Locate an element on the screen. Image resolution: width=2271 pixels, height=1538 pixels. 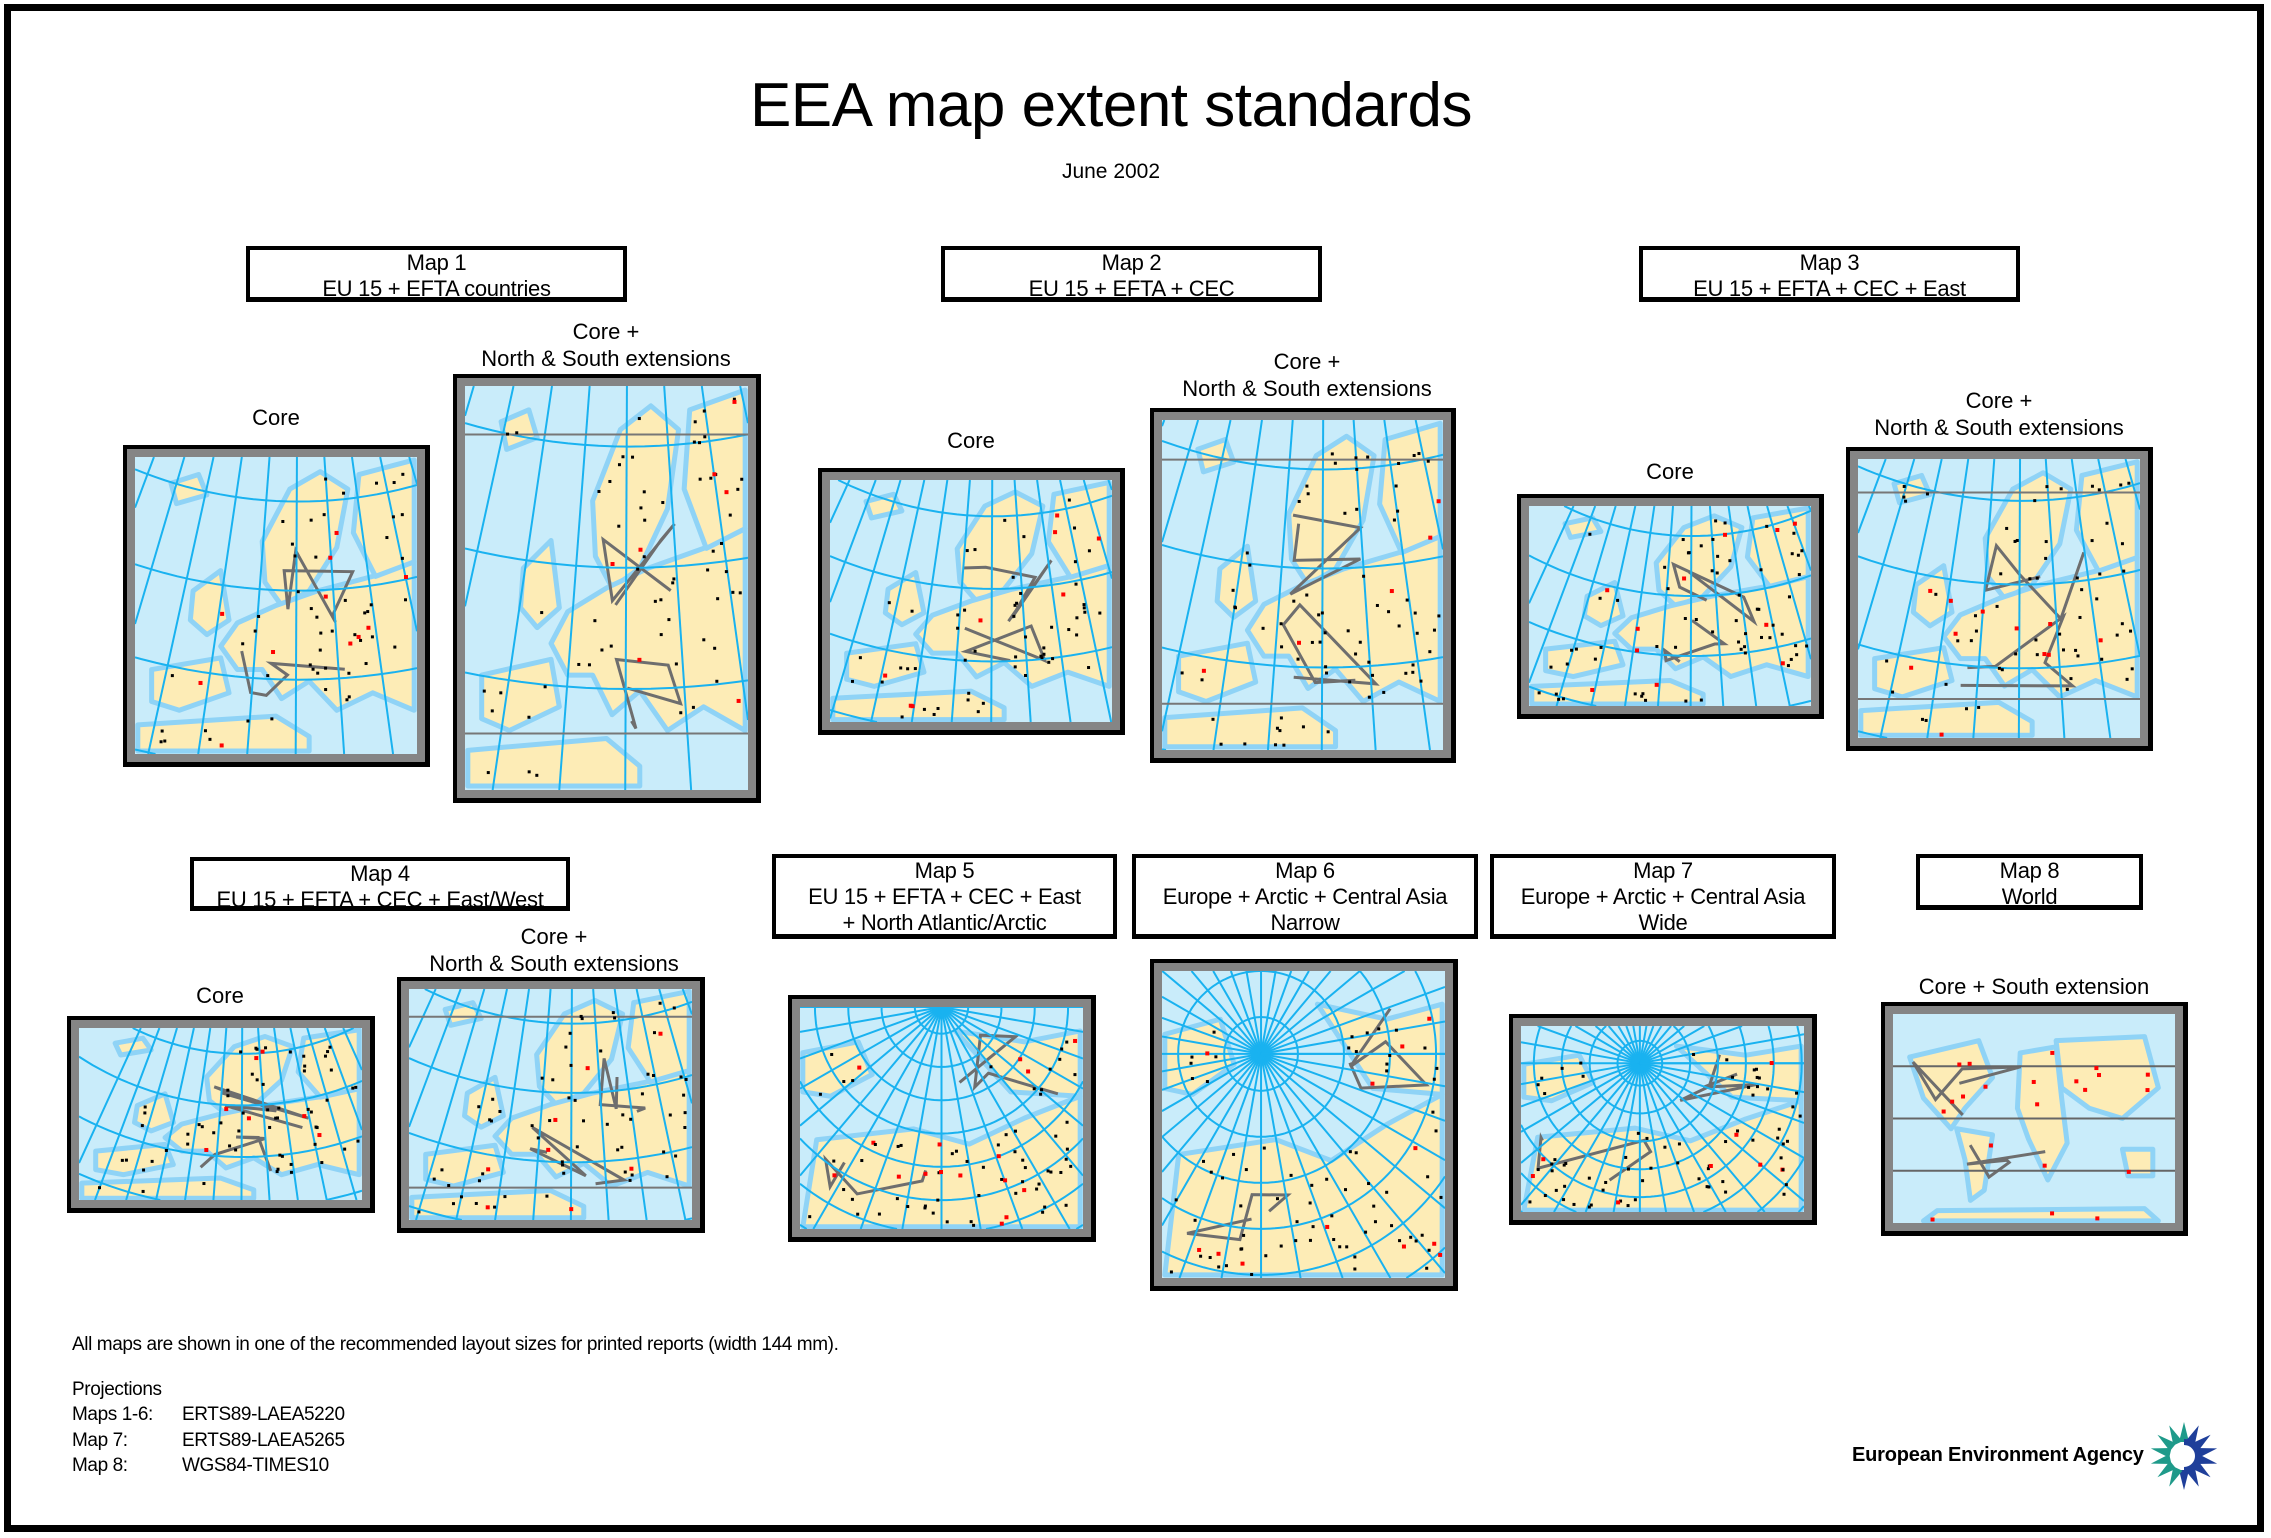
projections-heading: Projections is located at coordinates (117, 1389).